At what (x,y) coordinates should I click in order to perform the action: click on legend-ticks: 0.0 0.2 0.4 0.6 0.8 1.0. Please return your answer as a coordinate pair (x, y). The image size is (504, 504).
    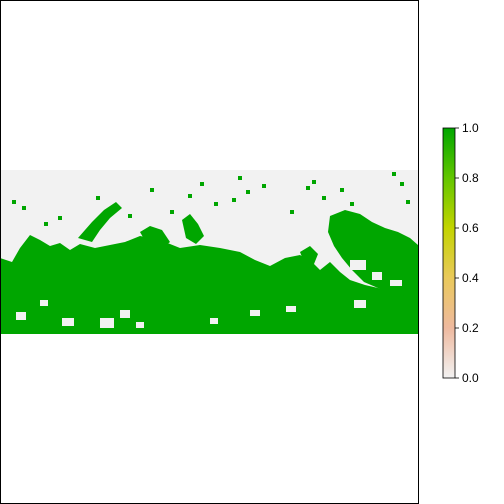
    Looking at the image, I should click on (467, 253).